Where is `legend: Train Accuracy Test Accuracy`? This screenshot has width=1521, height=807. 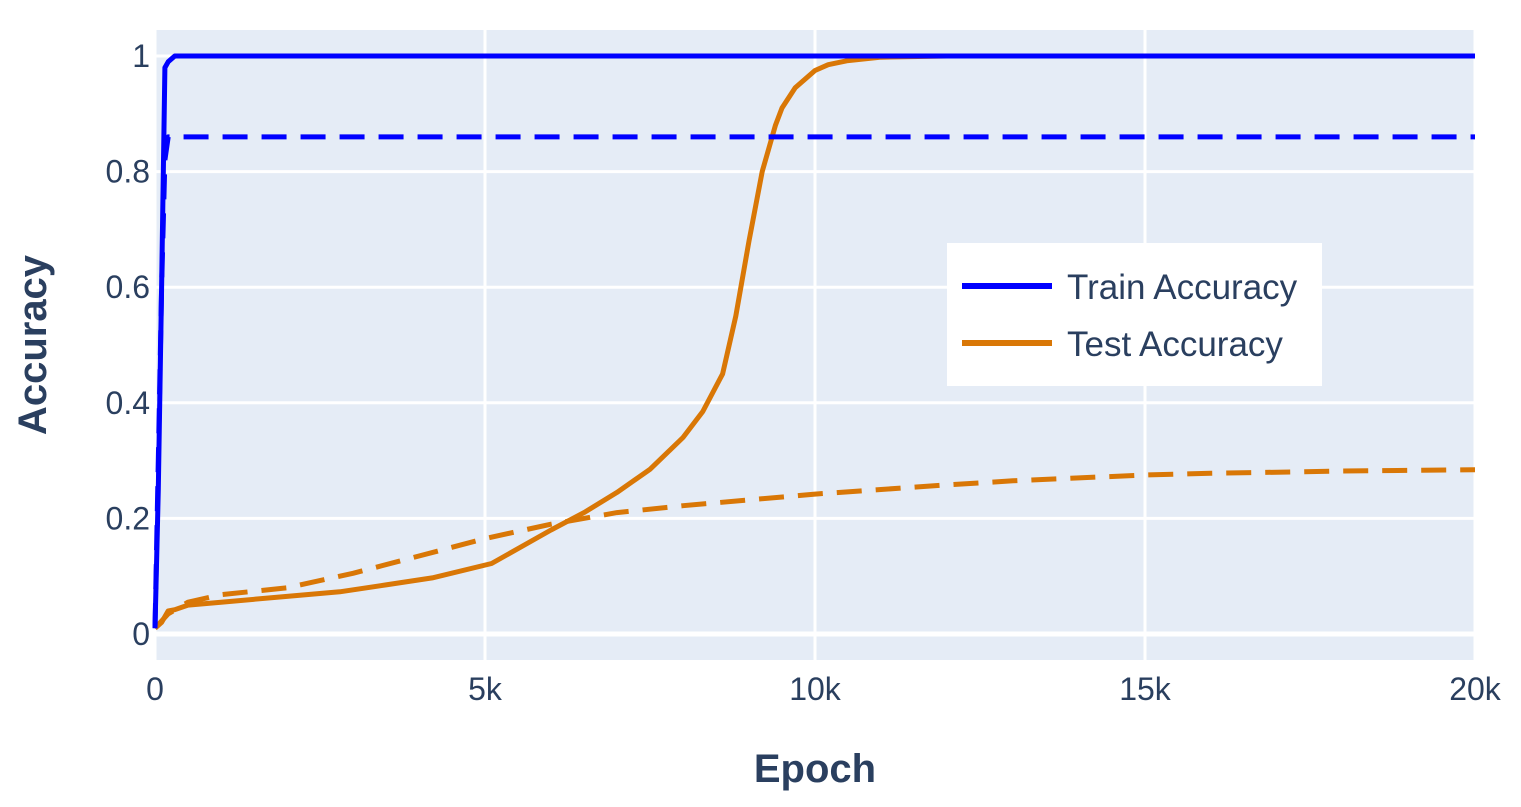 legend: Train Accuracy Test Accuracy is located at coordinates (1134, 314).